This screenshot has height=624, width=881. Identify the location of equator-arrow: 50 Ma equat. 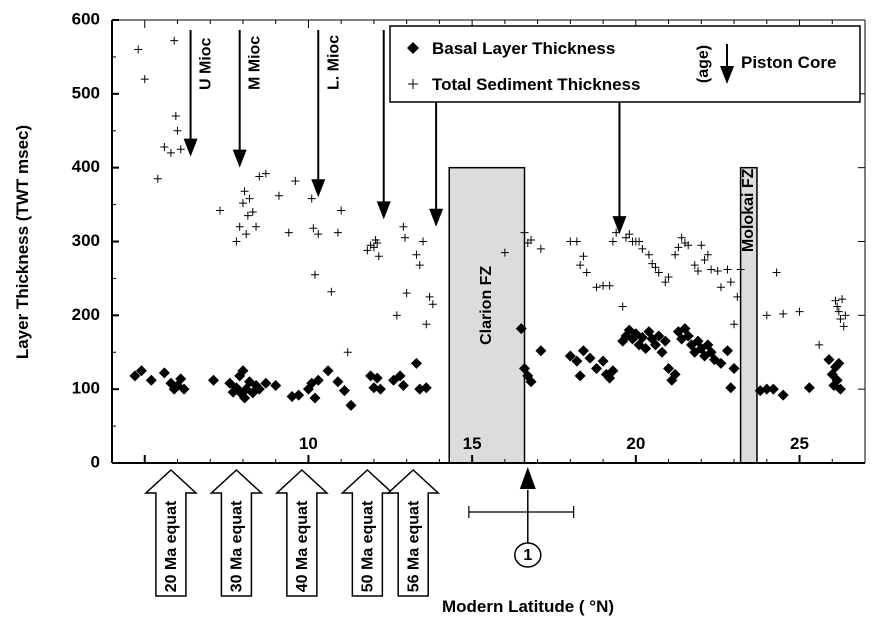
(367, 532).